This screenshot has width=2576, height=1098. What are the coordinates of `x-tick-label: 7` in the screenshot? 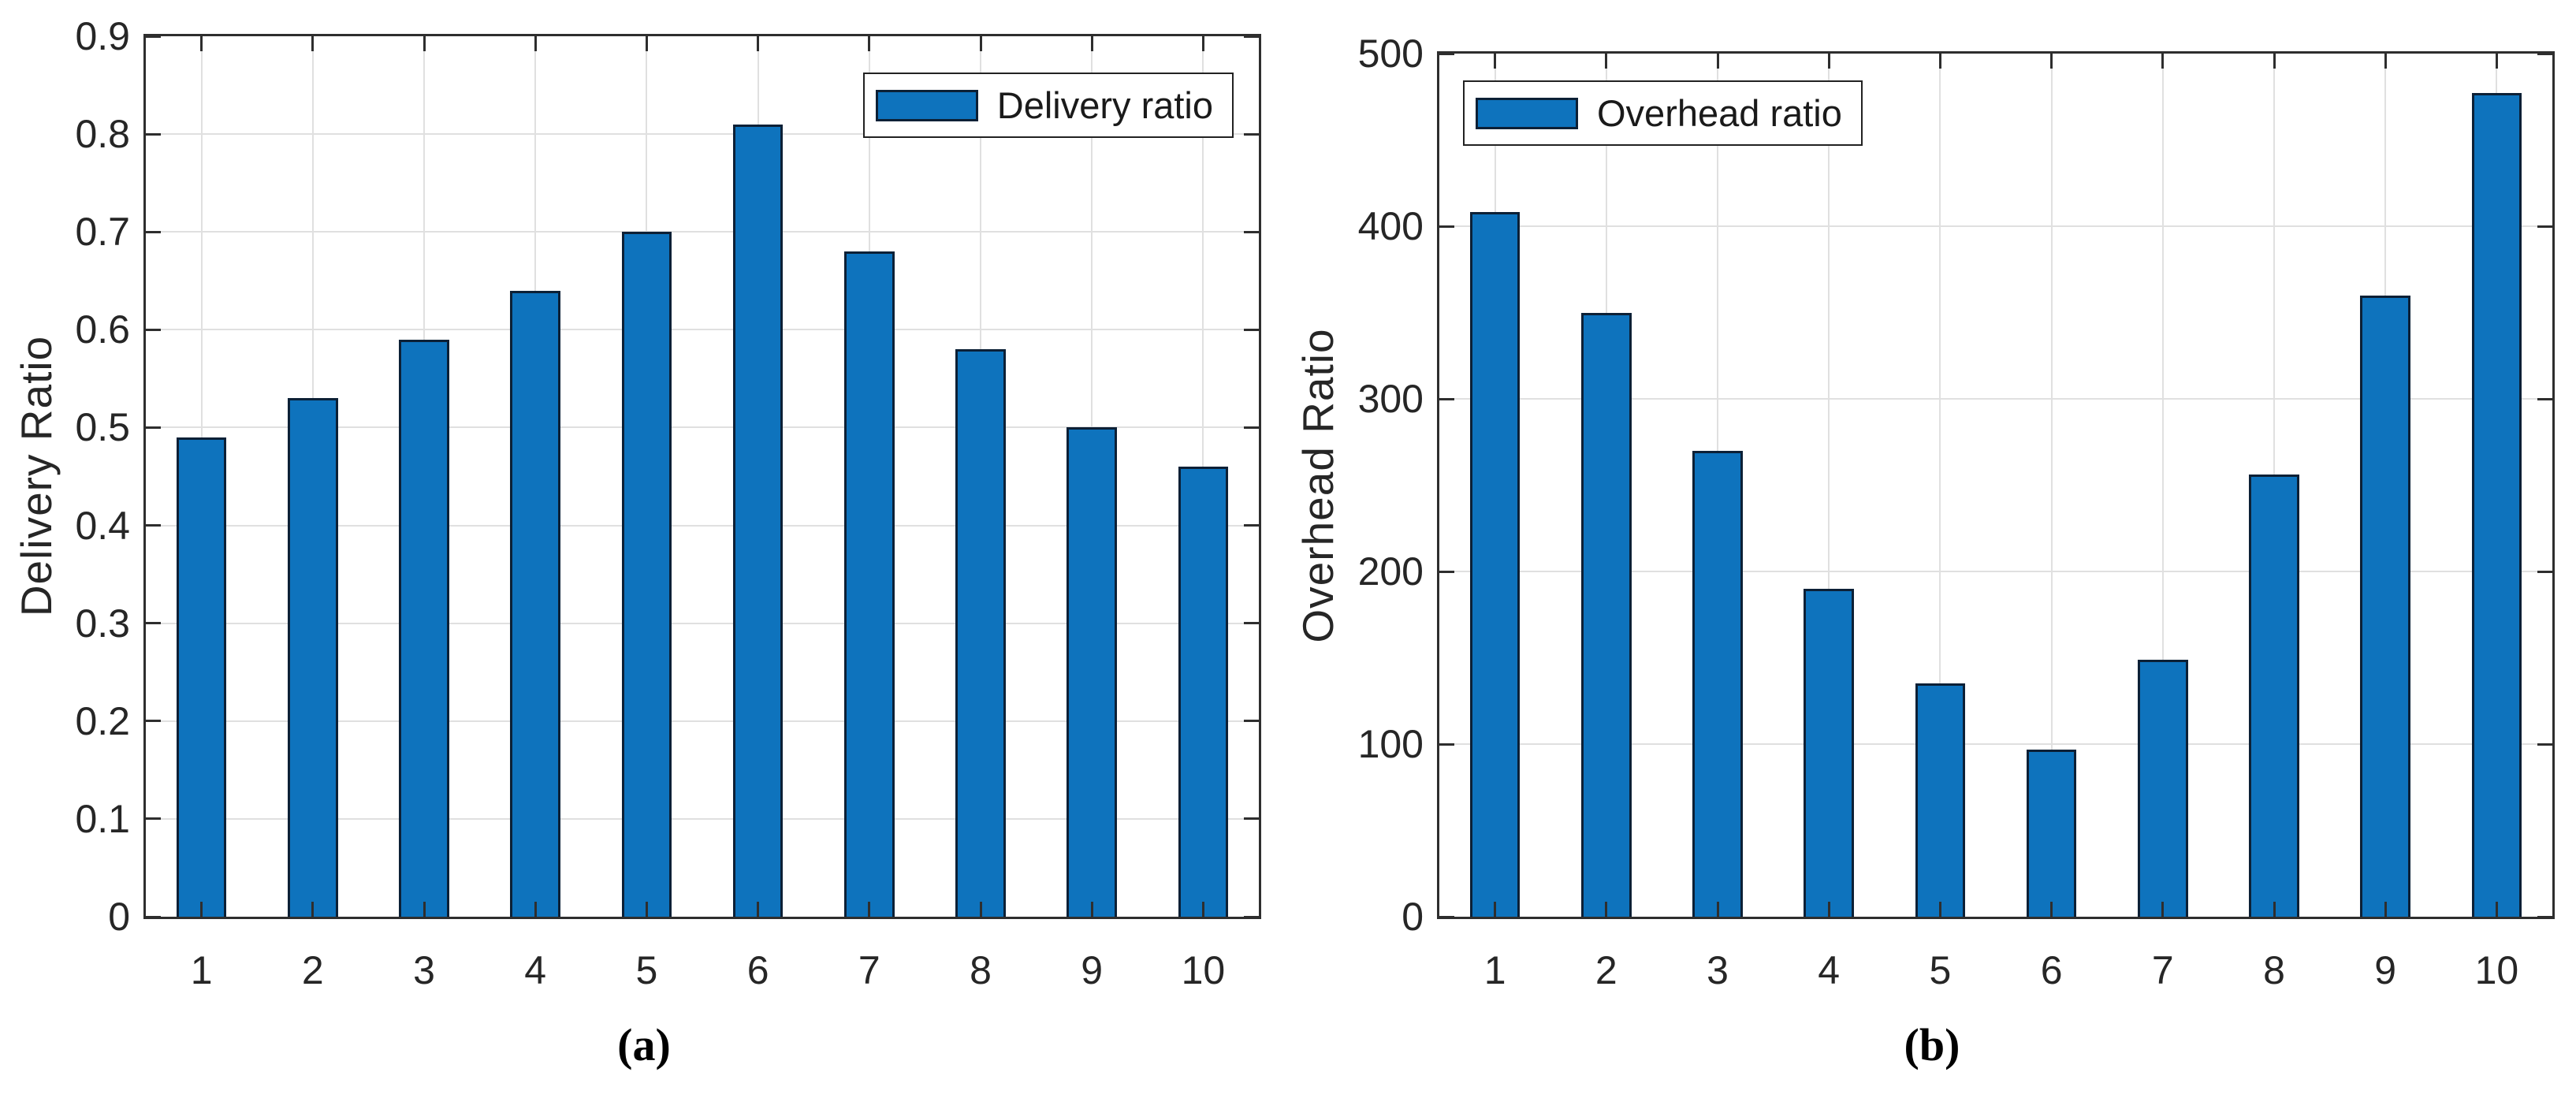 It's located at (869, 970).